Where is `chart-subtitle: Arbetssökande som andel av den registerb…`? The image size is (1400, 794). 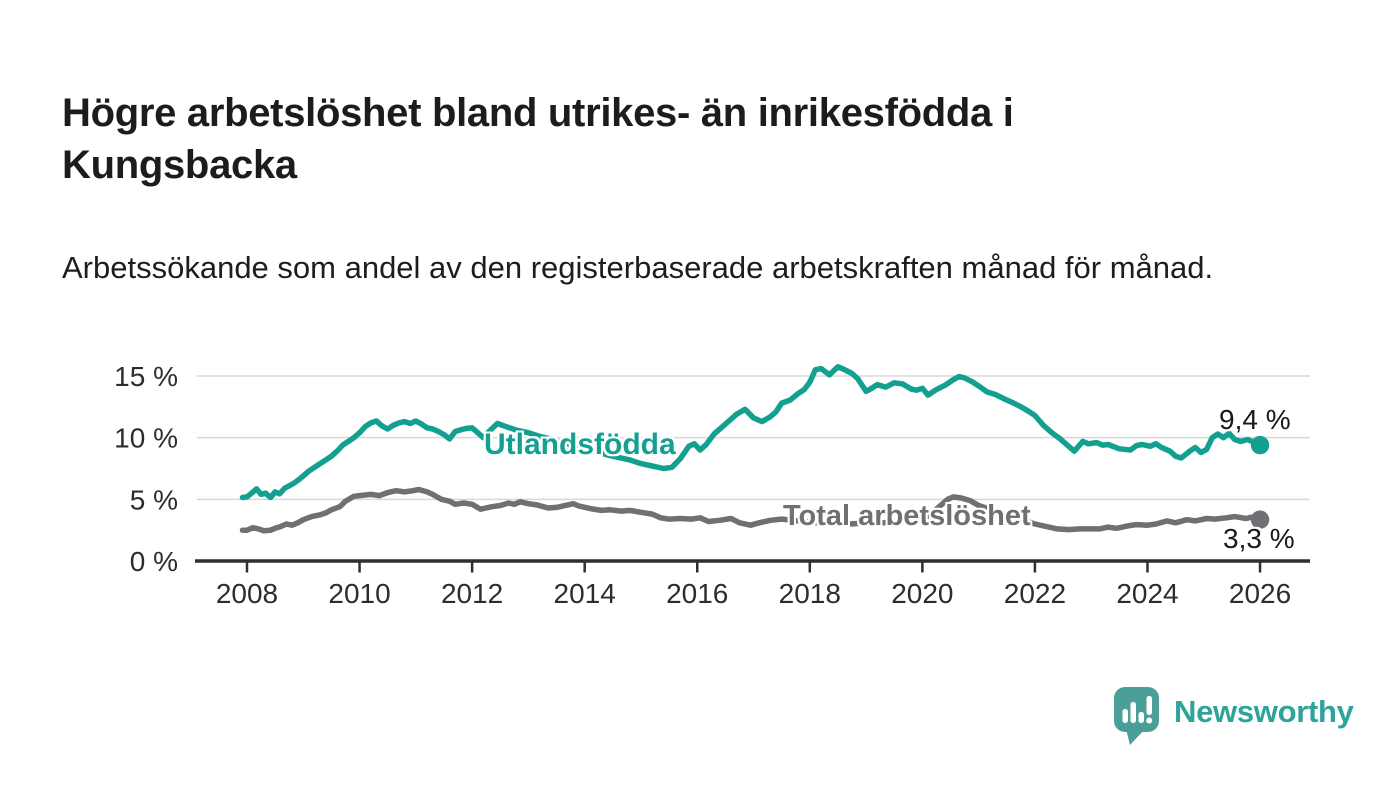 chart-subtitle: Arbetssökande som andel av den registerb… is located at coordinates (638, 267).